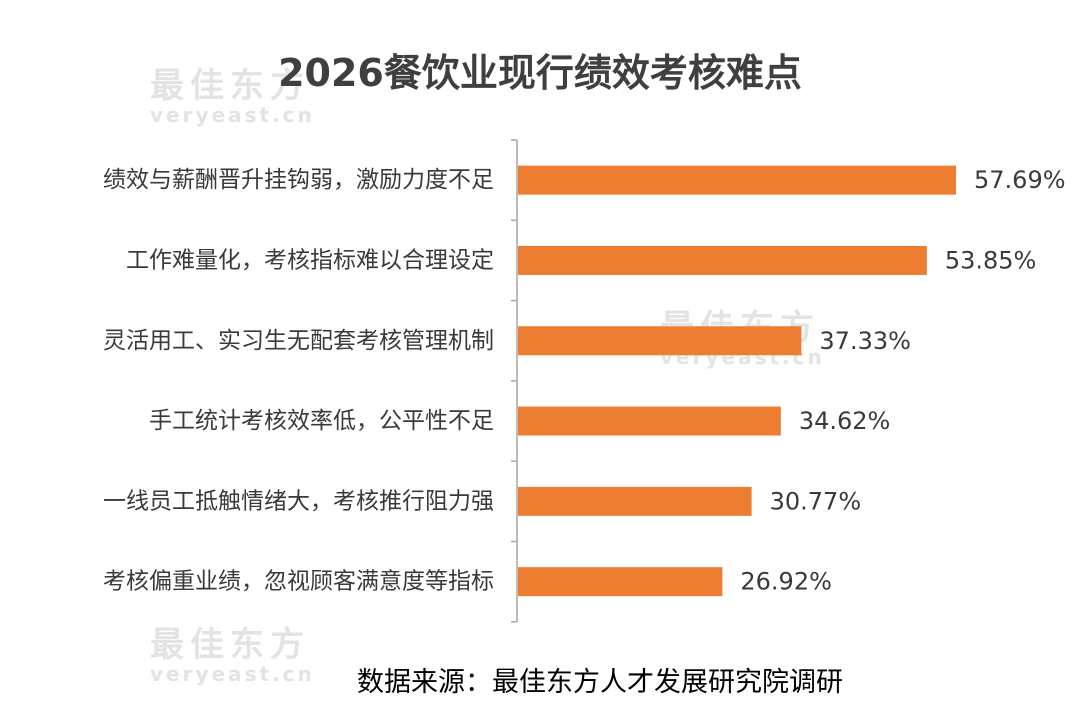 Image resolution: width=1080 pixels, height=725 pixels. What do you see at coordinates (298, 341) in the screenshot?
I see `category-label: 灵活用工、实习生无配套考核管理机制` at bounding box center [298, 341].